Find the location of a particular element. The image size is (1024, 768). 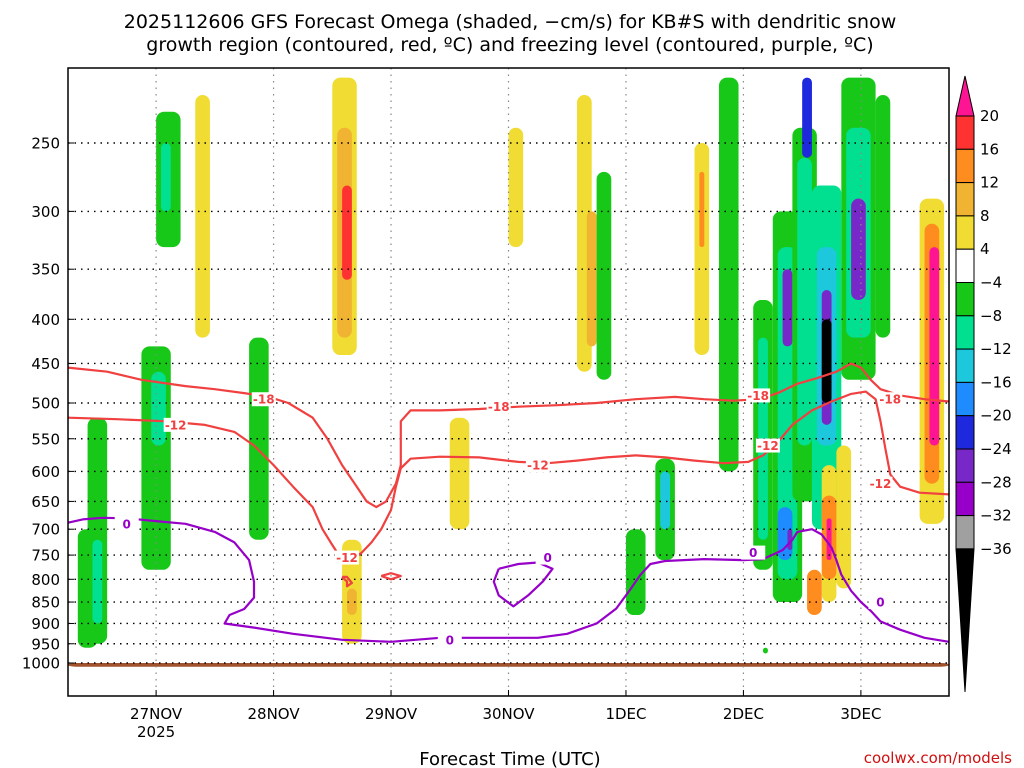

colorbar-label-1: 16 is located at coordinates (989, 149).